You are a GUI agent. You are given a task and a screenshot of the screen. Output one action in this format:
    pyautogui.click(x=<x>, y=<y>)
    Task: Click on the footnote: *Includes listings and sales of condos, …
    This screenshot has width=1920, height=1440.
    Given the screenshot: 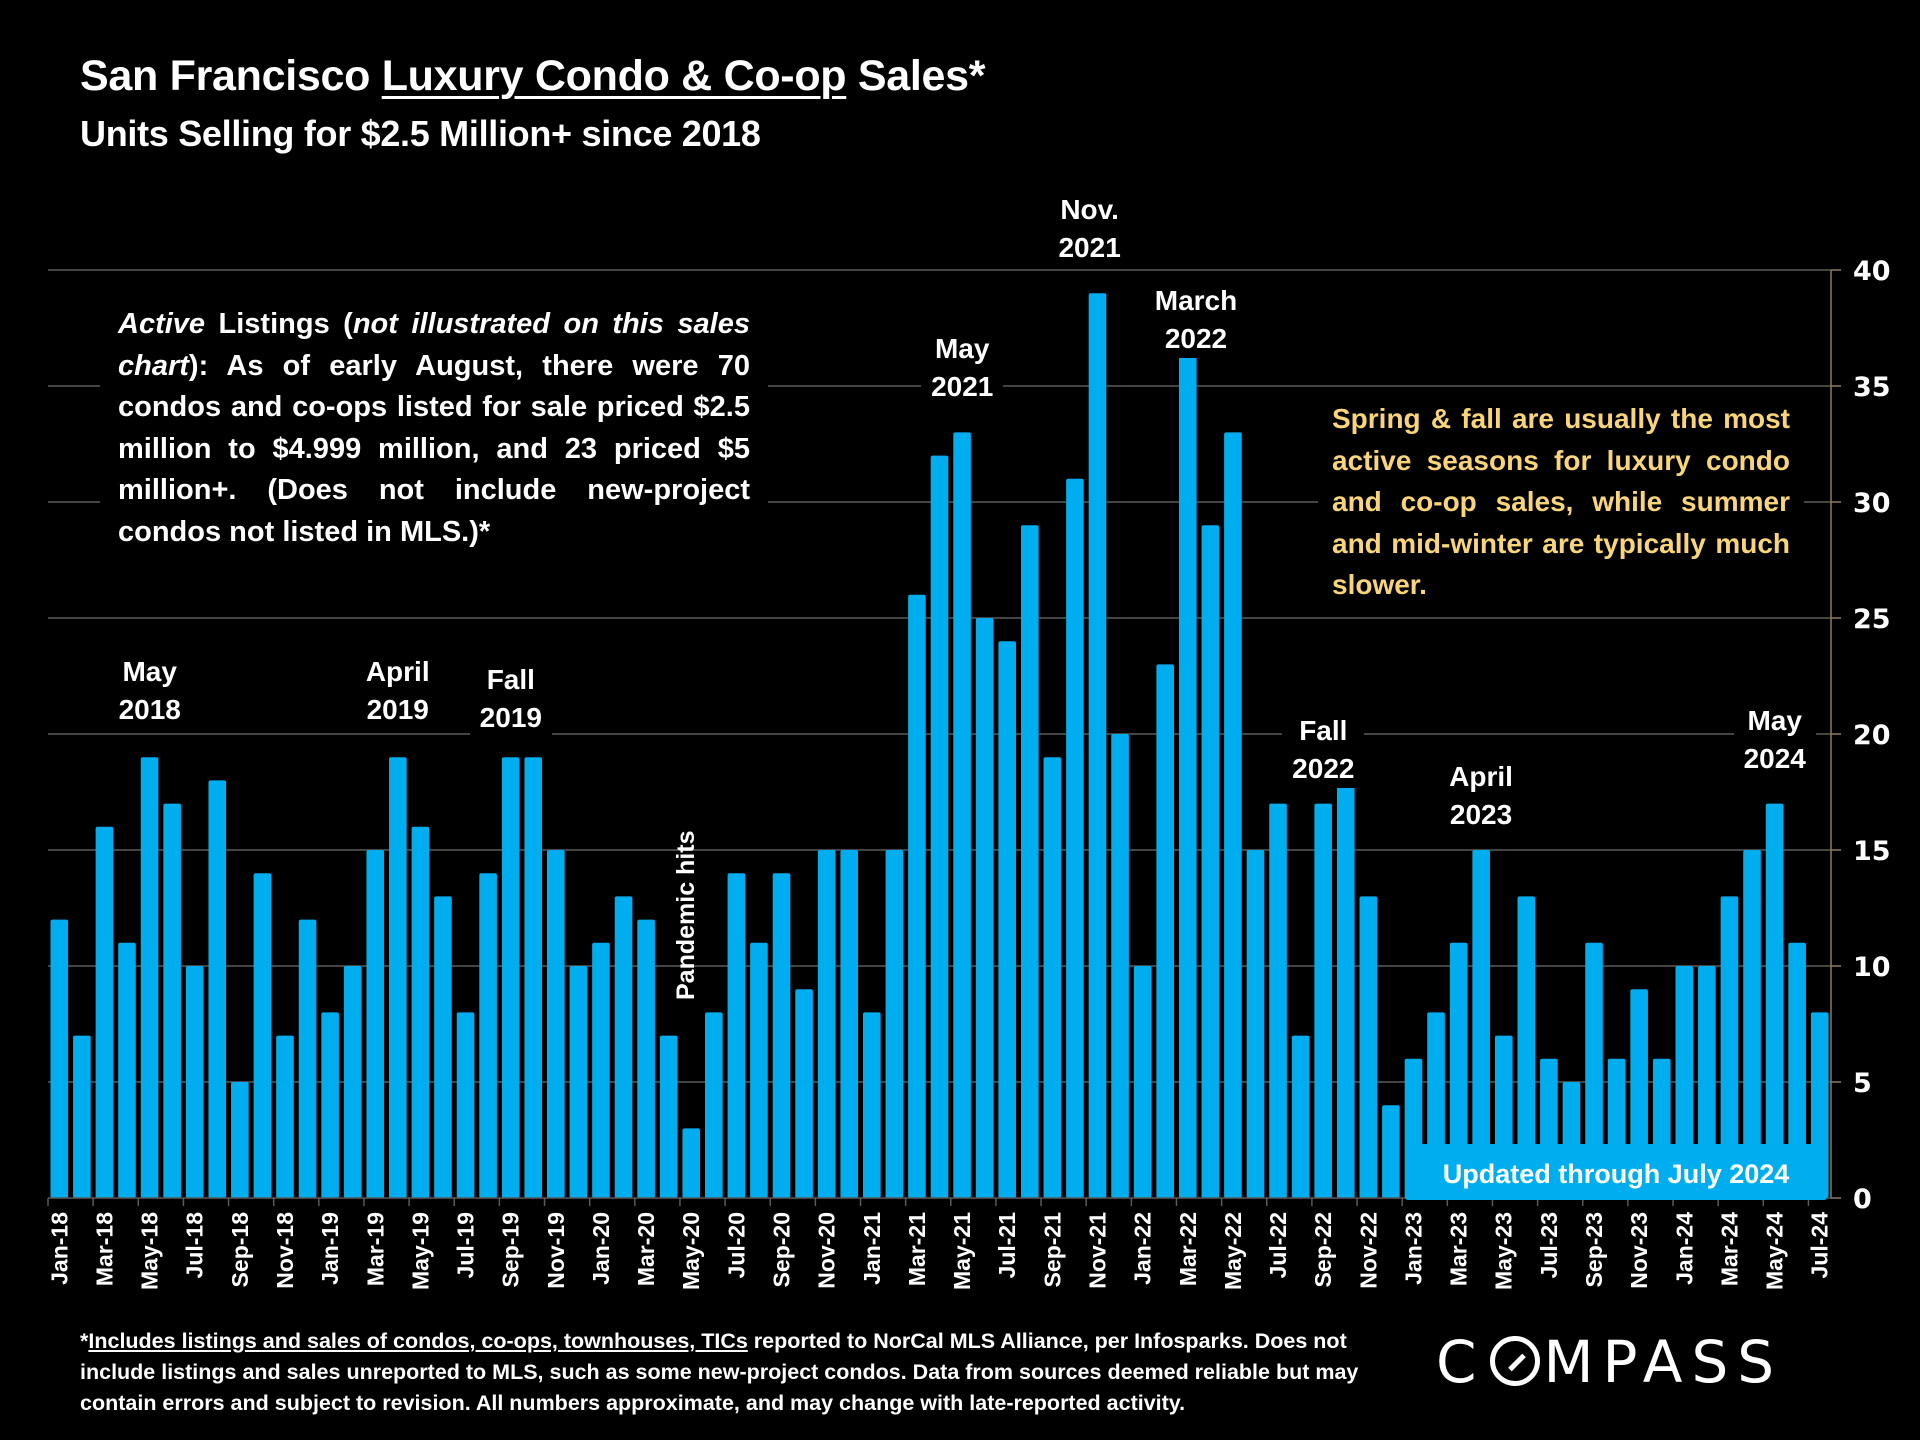 What is the action you would take?
    pyautogui.click(x=747, y=1372)
    